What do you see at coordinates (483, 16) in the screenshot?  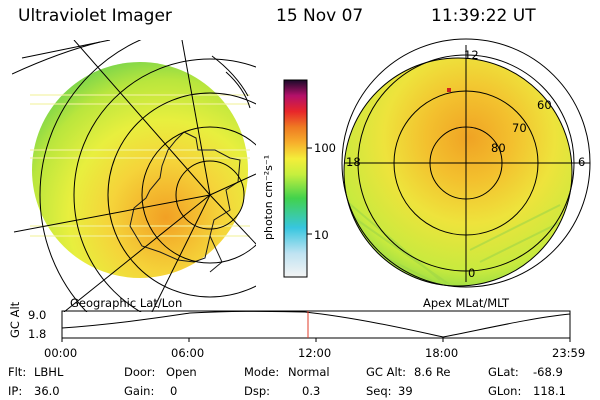 I see `time-label: 11:39:22 UT` at bounding box center [483, 16].